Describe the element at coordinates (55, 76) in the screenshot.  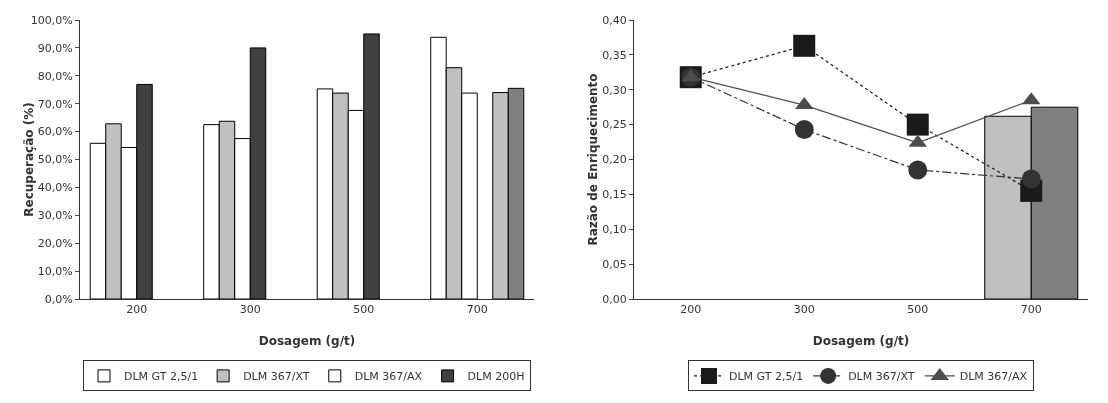
I see `y-tick-label: 80,0%` at that location.